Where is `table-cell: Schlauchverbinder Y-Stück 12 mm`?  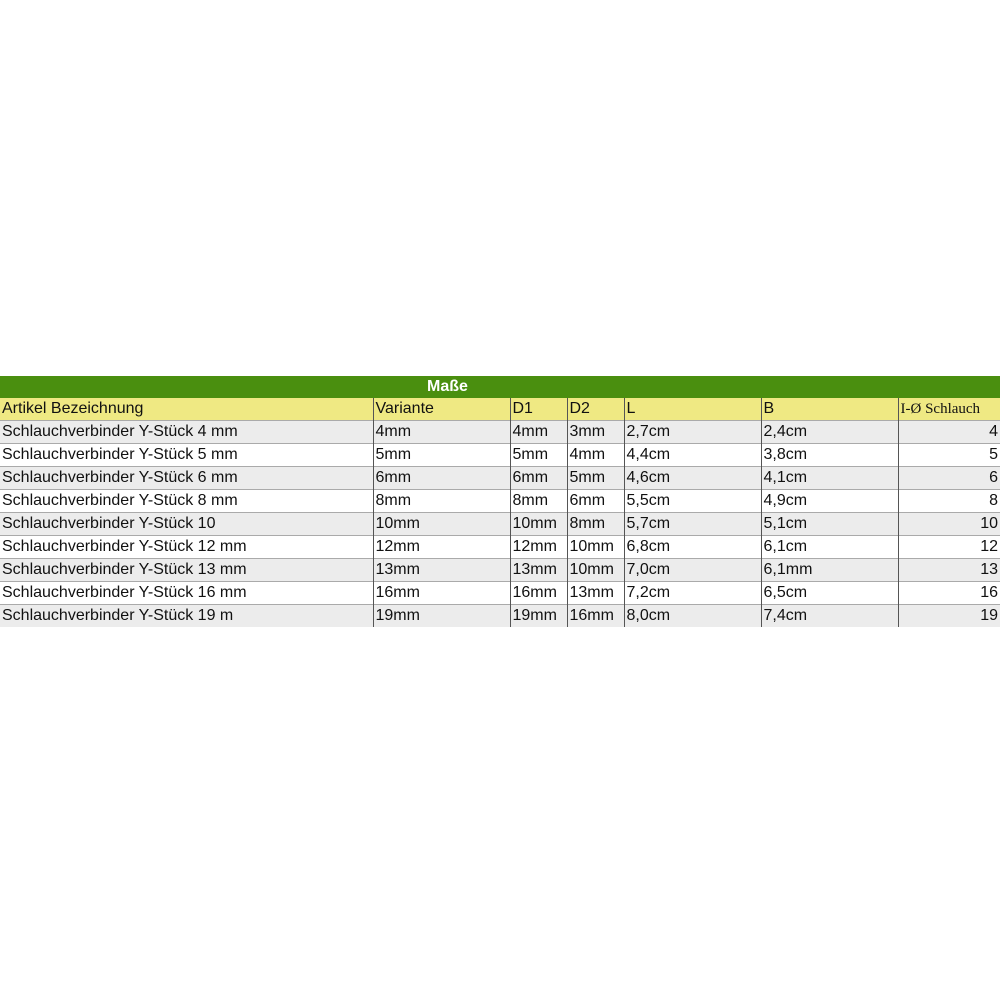
table-cell: Schlauchverbinder Y-Stück 12 mm is located at coordinates (186, 547).